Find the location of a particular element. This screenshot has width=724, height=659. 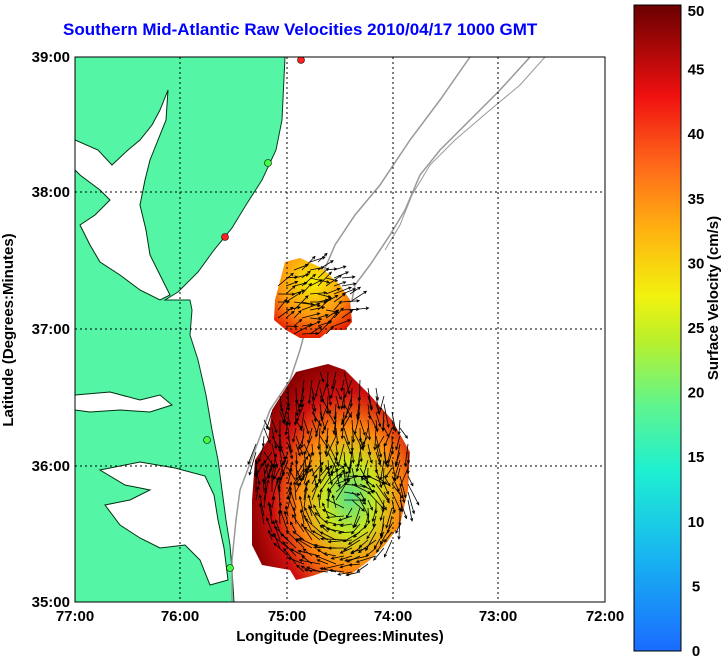

colorbar-tick-label: 45 is located at coordinates (696, 70).